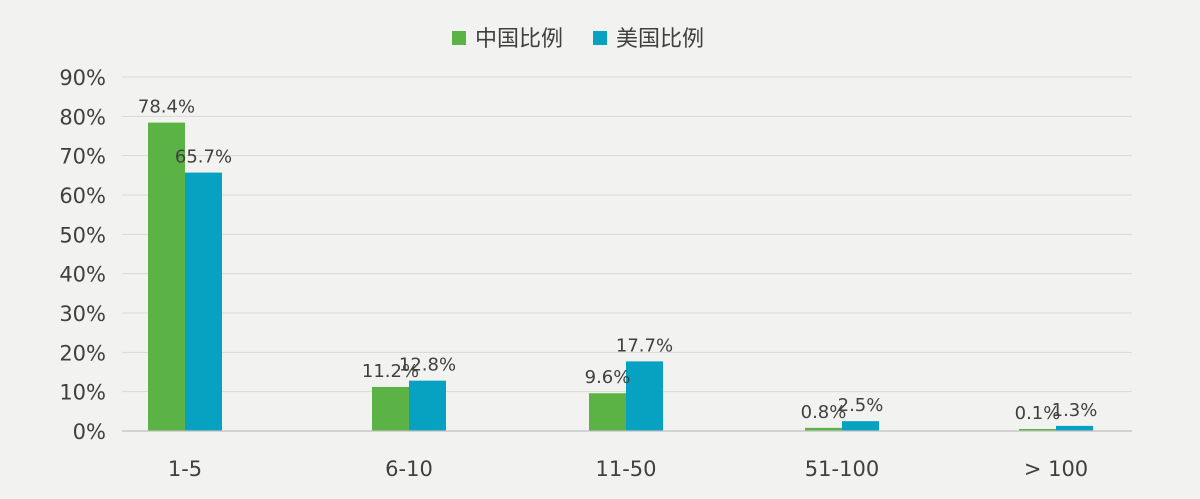 The width and height of the screenshot is (1200, 499). Describe the element at coordinates (82, 157) in the screenshot. I see `y-tick-label: 70%` at that location.